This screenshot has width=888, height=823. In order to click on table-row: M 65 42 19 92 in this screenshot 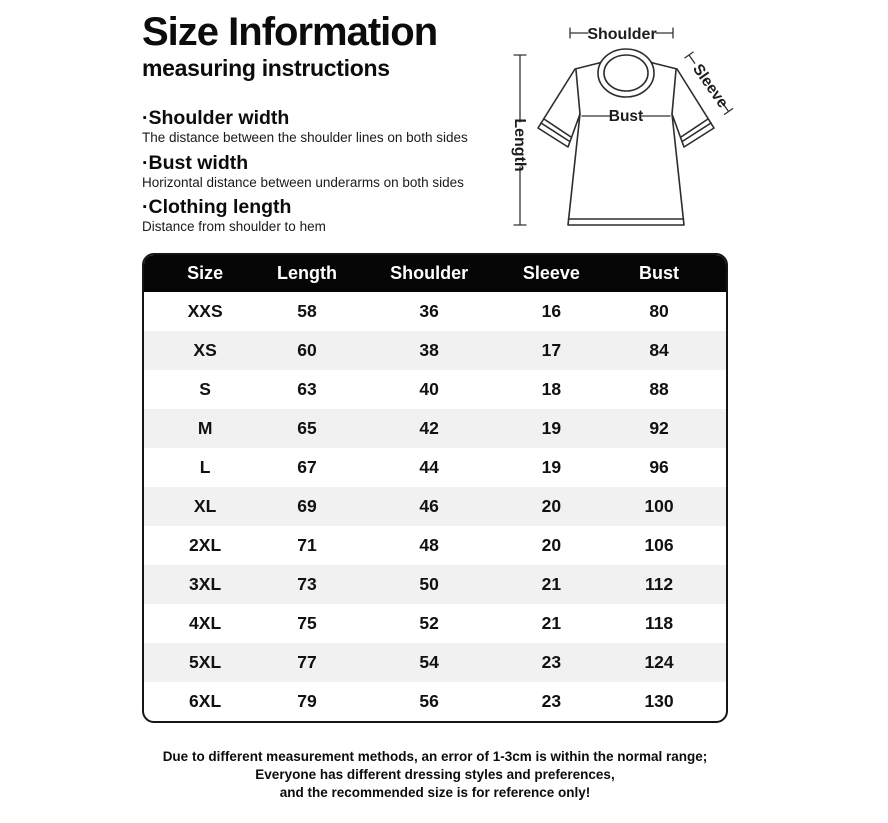, I will do `click(435, 428)`.